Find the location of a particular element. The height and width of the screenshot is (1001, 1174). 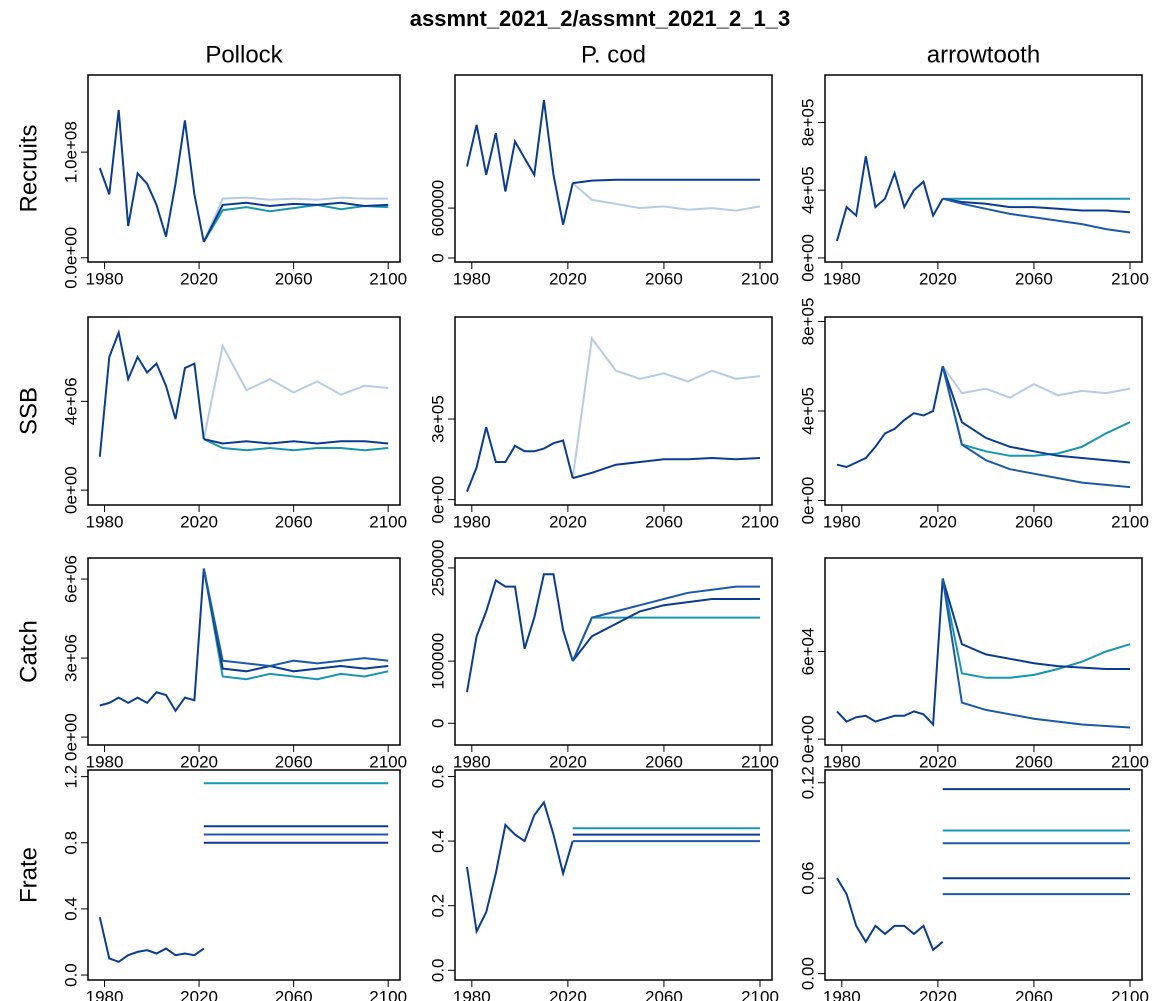

y-tick-label: 0.06 is located at coordinates (807, 878).